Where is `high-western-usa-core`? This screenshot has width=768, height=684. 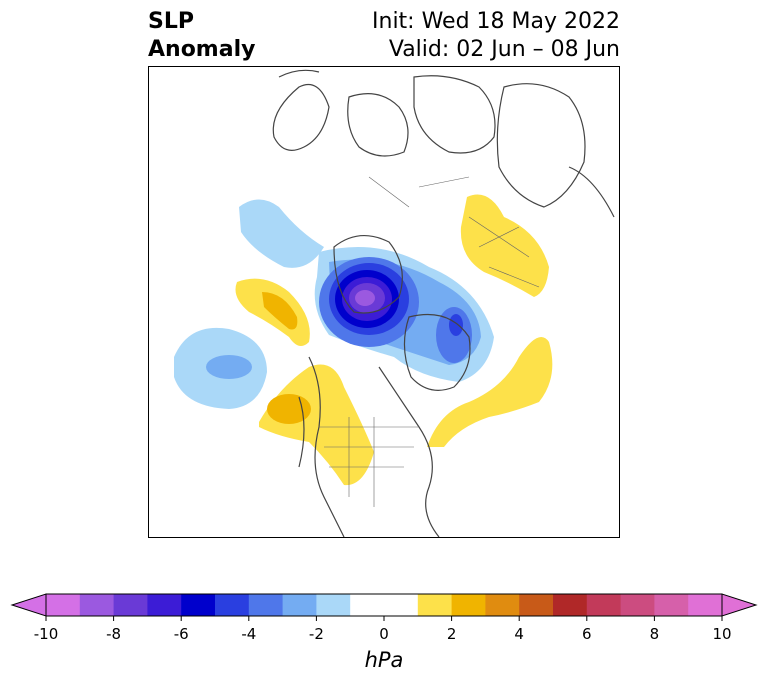
high-western-usa-core is located at coordinates (289, 409).